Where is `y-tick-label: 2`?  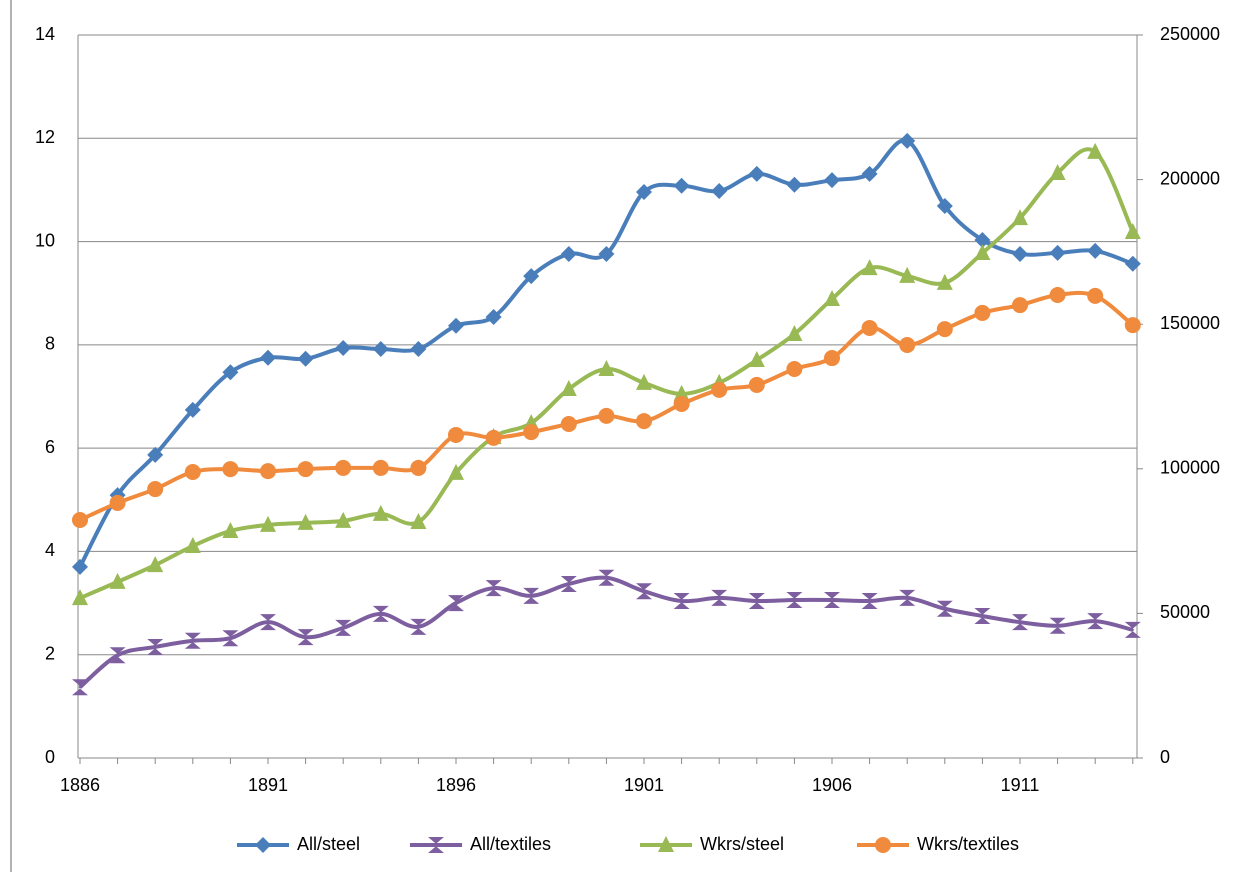 y-tick-label: 2 is located at coordinates (50, 653).